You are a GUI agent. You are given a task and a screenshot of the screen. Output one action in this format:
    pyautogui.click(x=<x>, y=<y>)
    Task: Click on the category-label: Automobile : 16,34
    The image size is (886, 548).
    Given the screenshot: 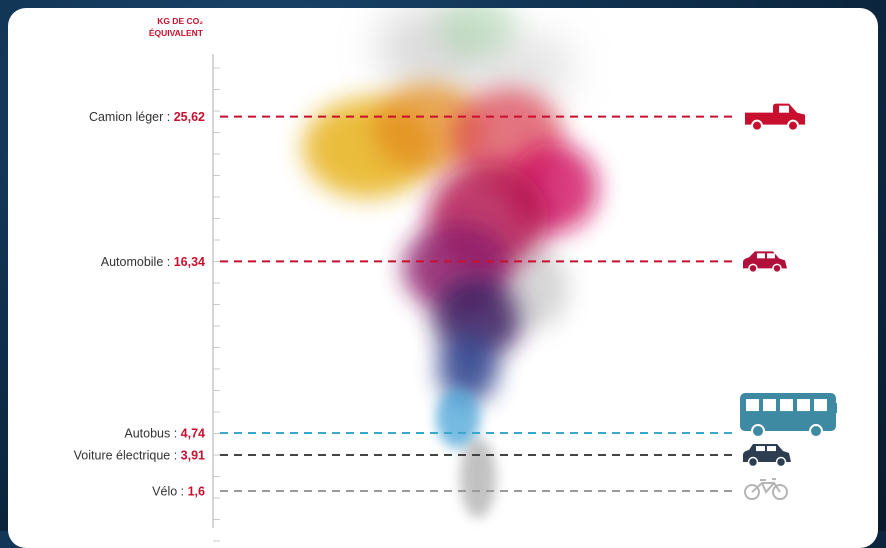 What is the action you would take?
    pyautogui.click(x=153, y=262)
    